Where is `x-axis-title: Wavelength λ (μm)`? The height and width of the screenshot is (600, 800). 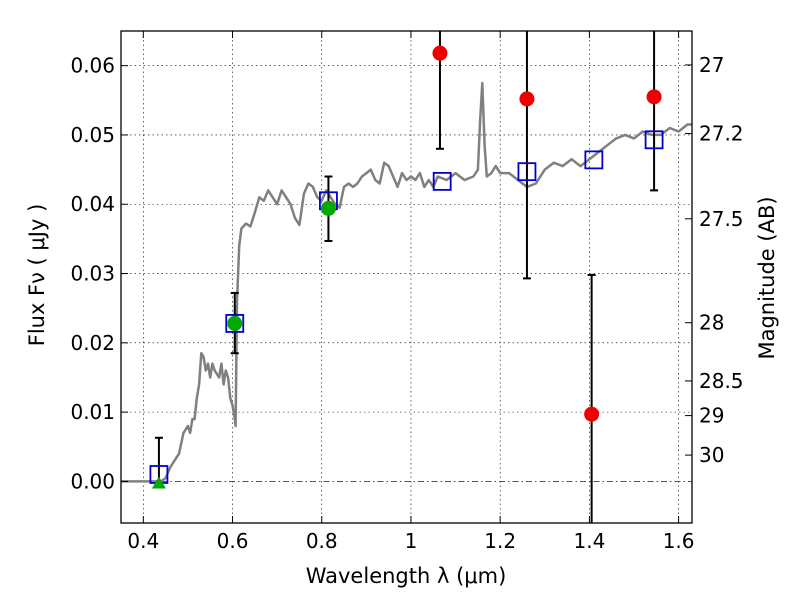 x-axis-title: Wavelength λ (μm) is located at coordinates (406, 576).